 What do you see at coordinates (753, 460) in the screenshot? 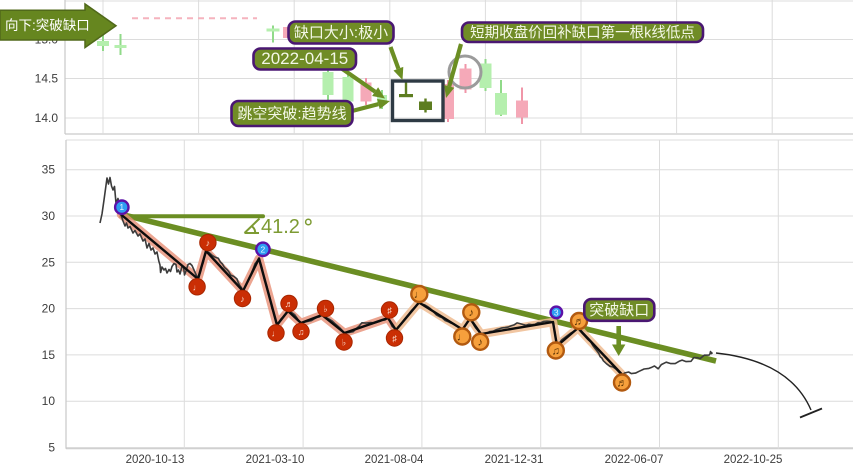
I see `svg-text: 2022-10-25` at bounding box center [753, 460].